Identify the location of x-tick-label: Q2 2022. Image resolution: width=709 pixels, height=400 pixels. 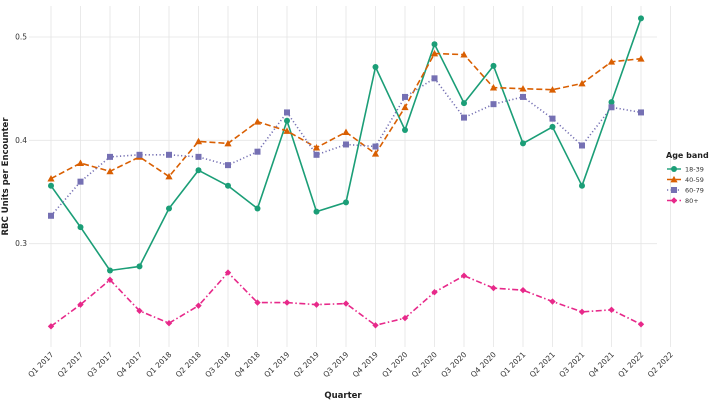
(660, 364).